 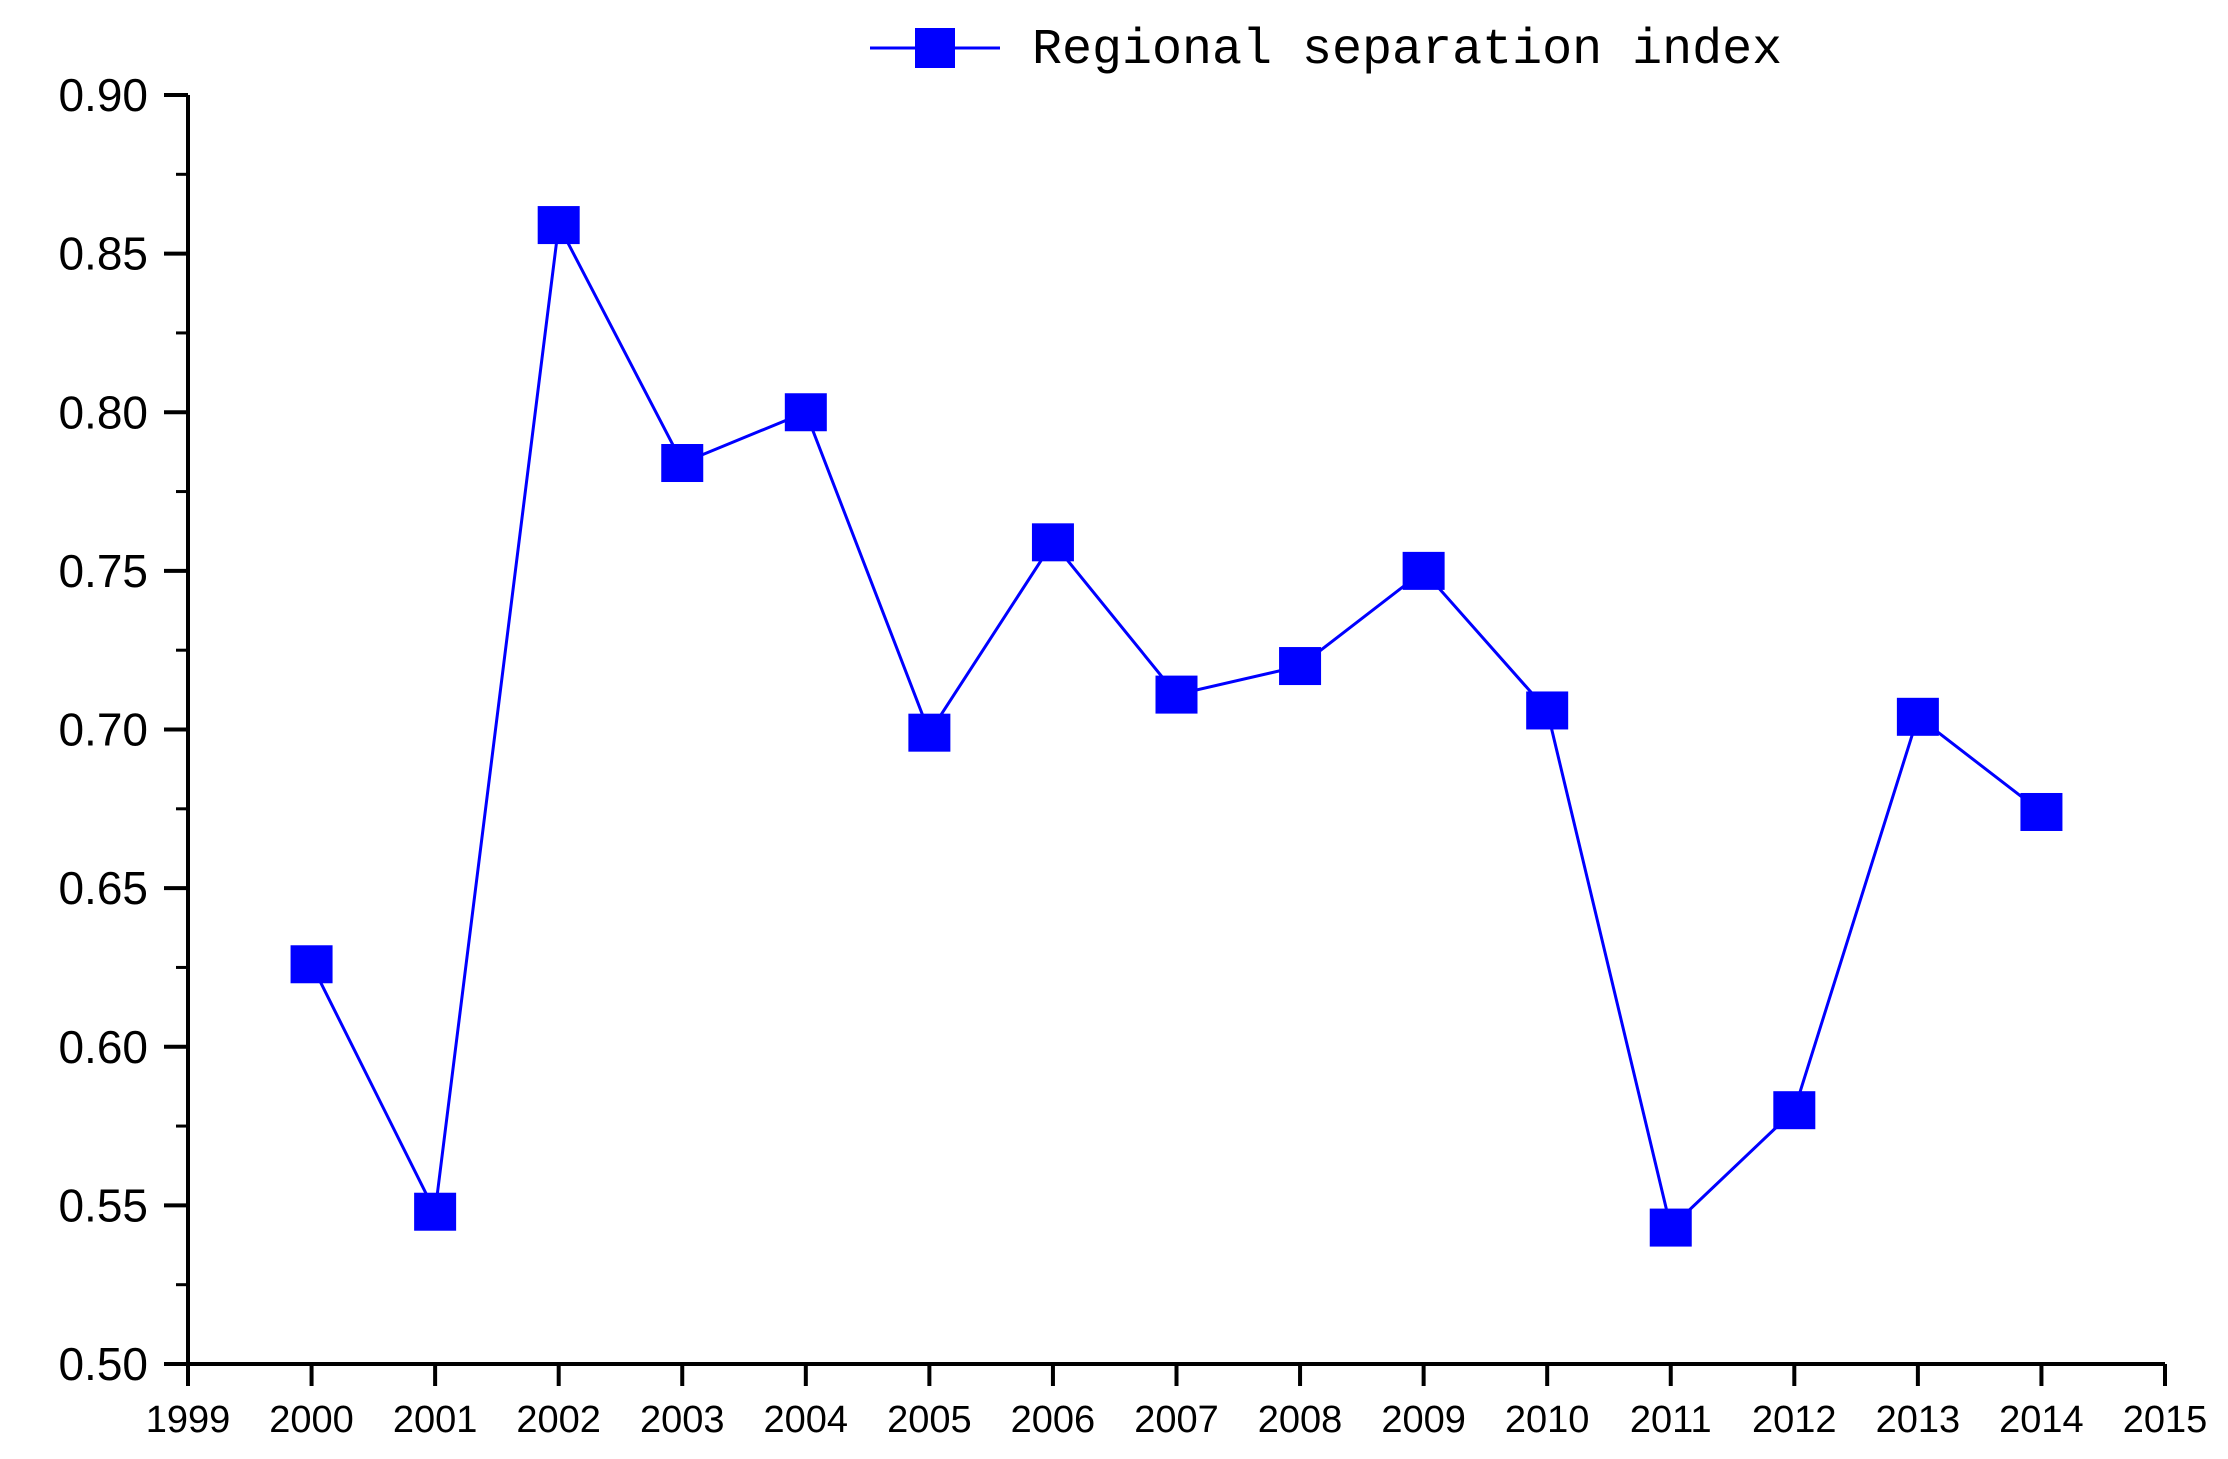 What do you see at coordinates (1300, 1420) in the screenshot?
I see `x-tick-label: 2008` at bounding box center [1300, 1420].